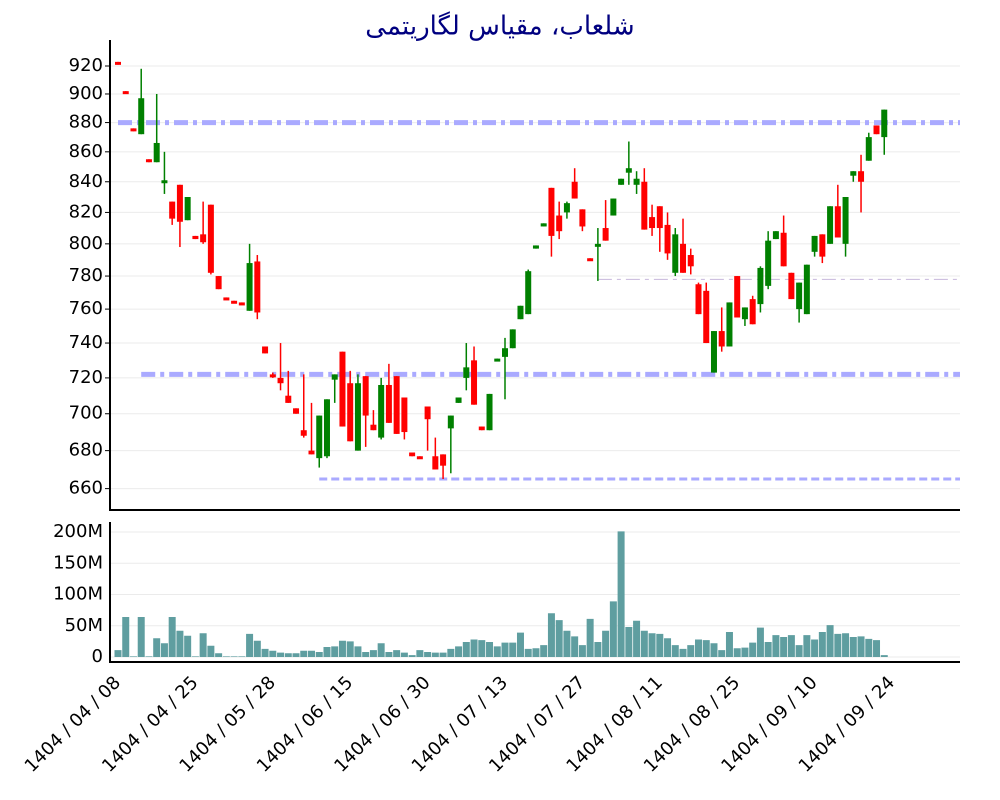 The height and width of the screenshot is (800, 1000). Describe the element at coordinates (84, 625) in the screenshot. I see `y-tick-label: 50M` at that location.